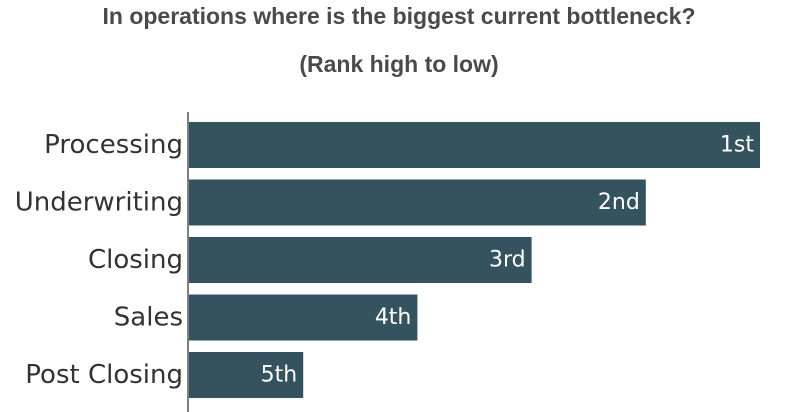  Describe the element at coordinates (398, 64) in the screenshot. I see `chart-subtitle: (Rank high to low)` at that location.